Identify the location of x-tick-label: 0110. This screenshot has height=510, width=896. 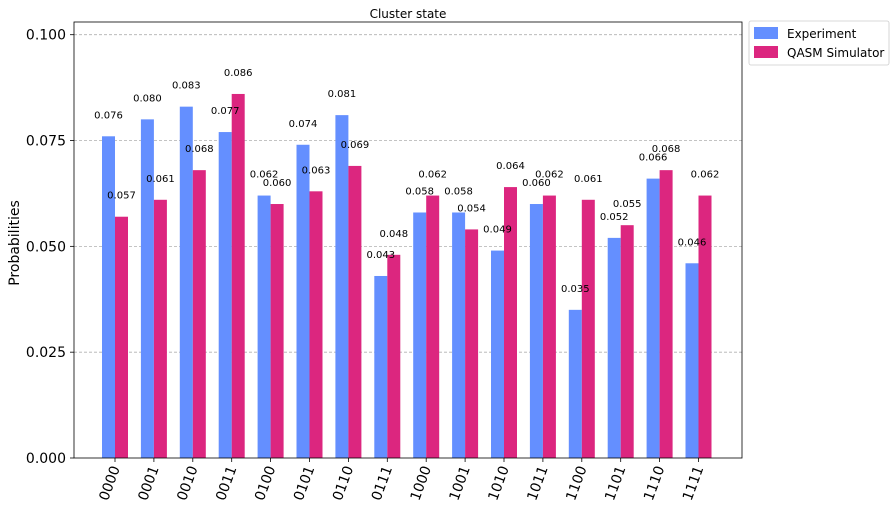
(343, 483).